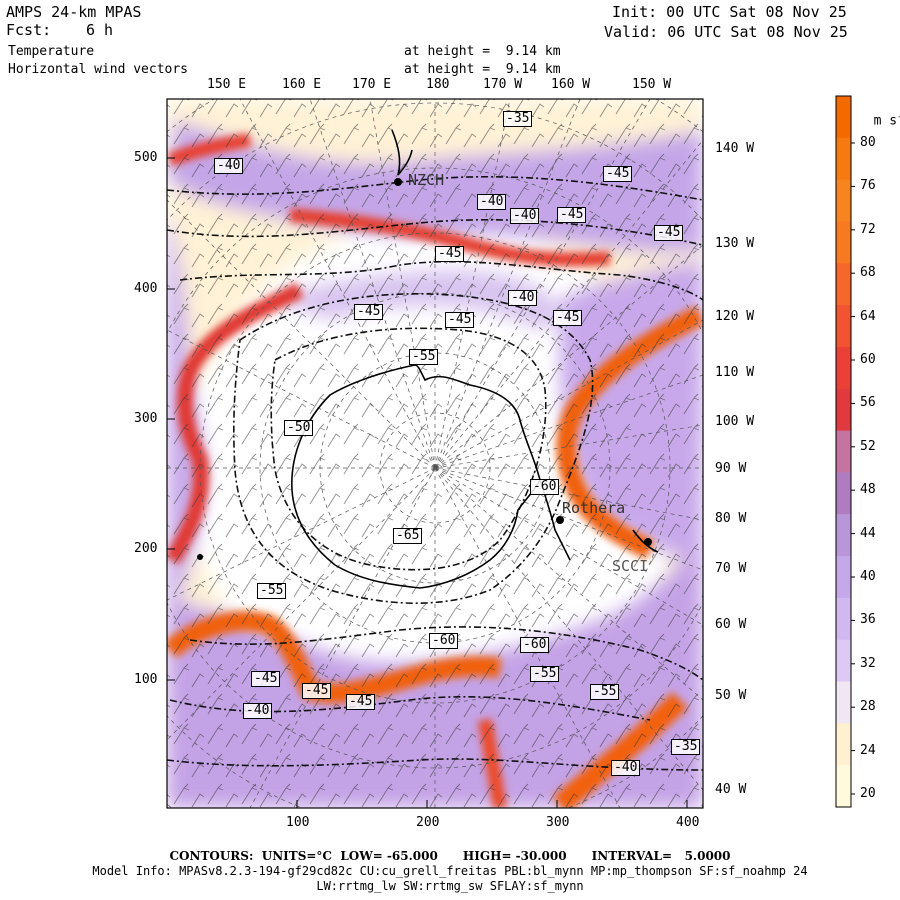  I want to click on lon-label: 160 E, so click(302, 84).